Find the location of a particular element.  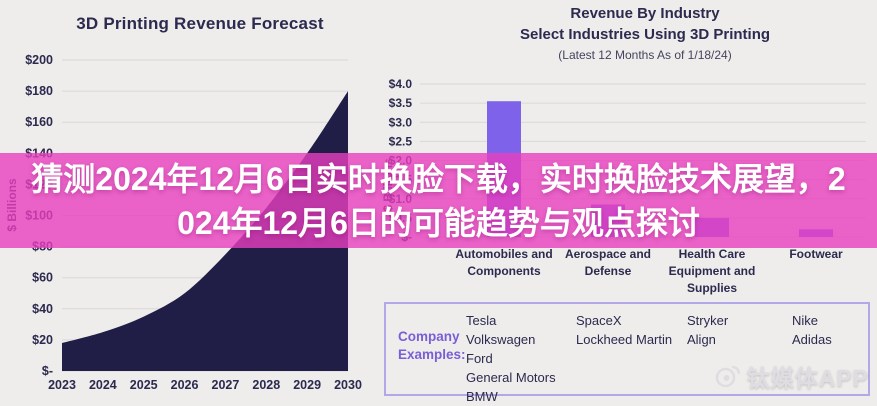

company-example: Align is located at coordinates (701, 339).